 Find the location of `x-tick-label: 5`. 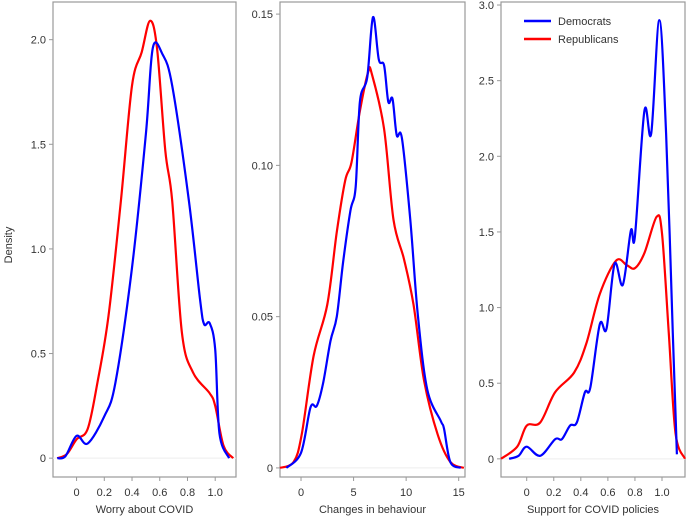

x-tick-label: 5 is located at coordinates (354, 493).